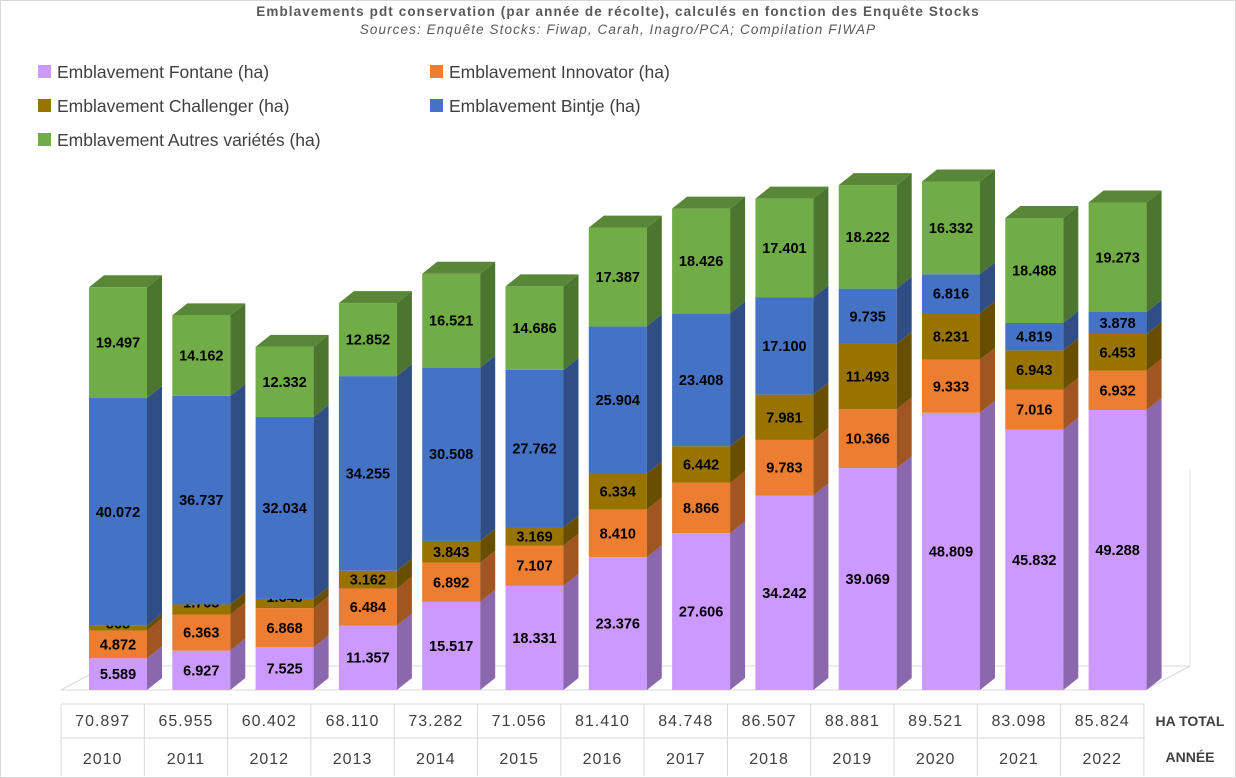 The width and height of the screenshot is (1236, 778). What do you see at coordinates (1071, 553) in the screenshot?
I see `bar-side-fontane-2021` at bounding box center [1071, 553].